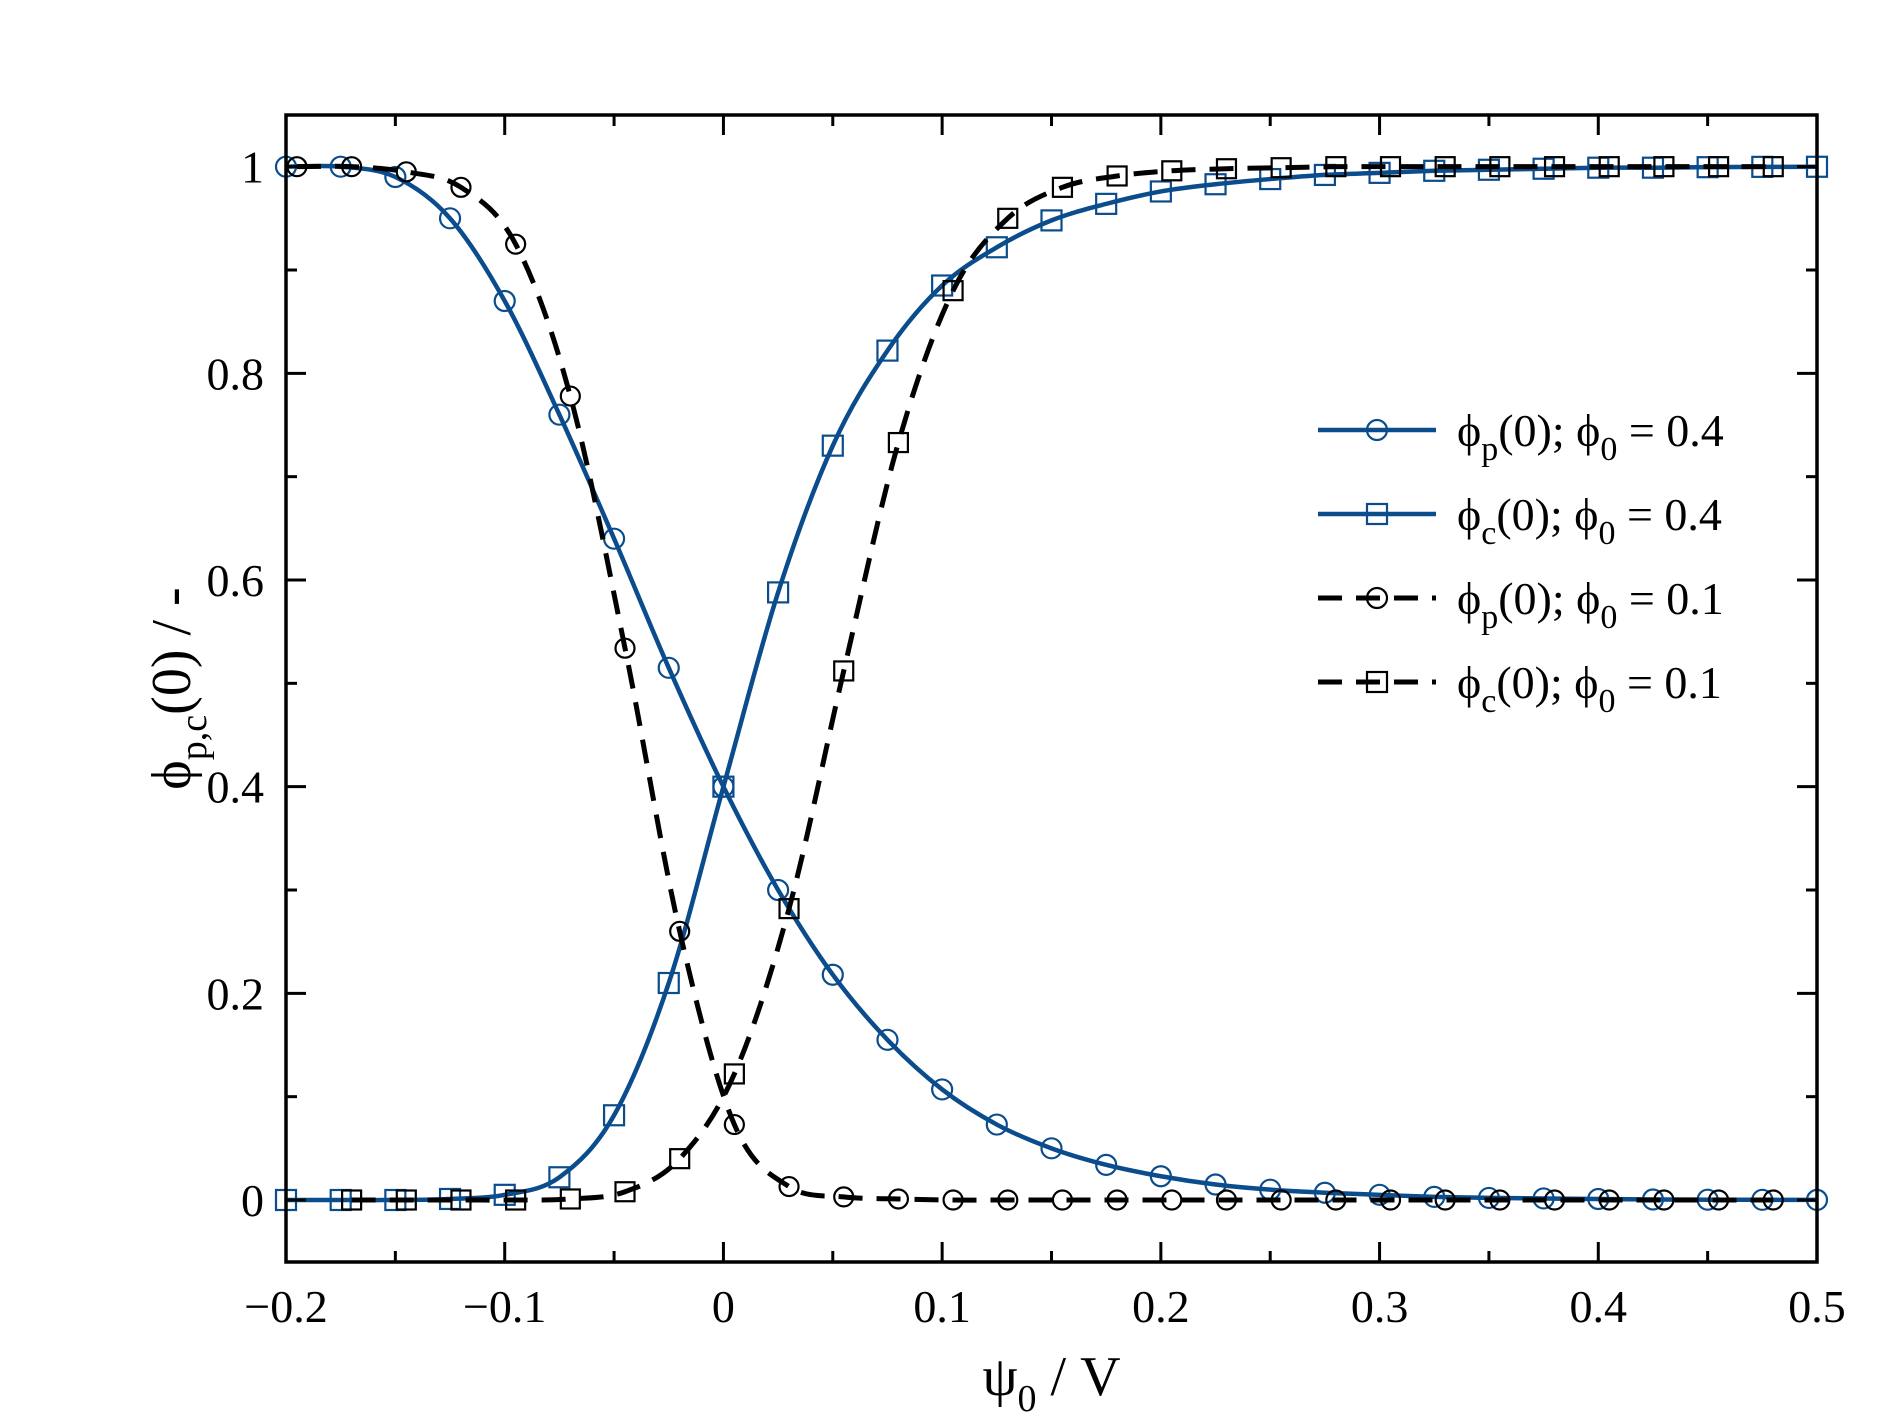  I want to click on x-axis-title: ψ0 / V, so click(1051, 1381).